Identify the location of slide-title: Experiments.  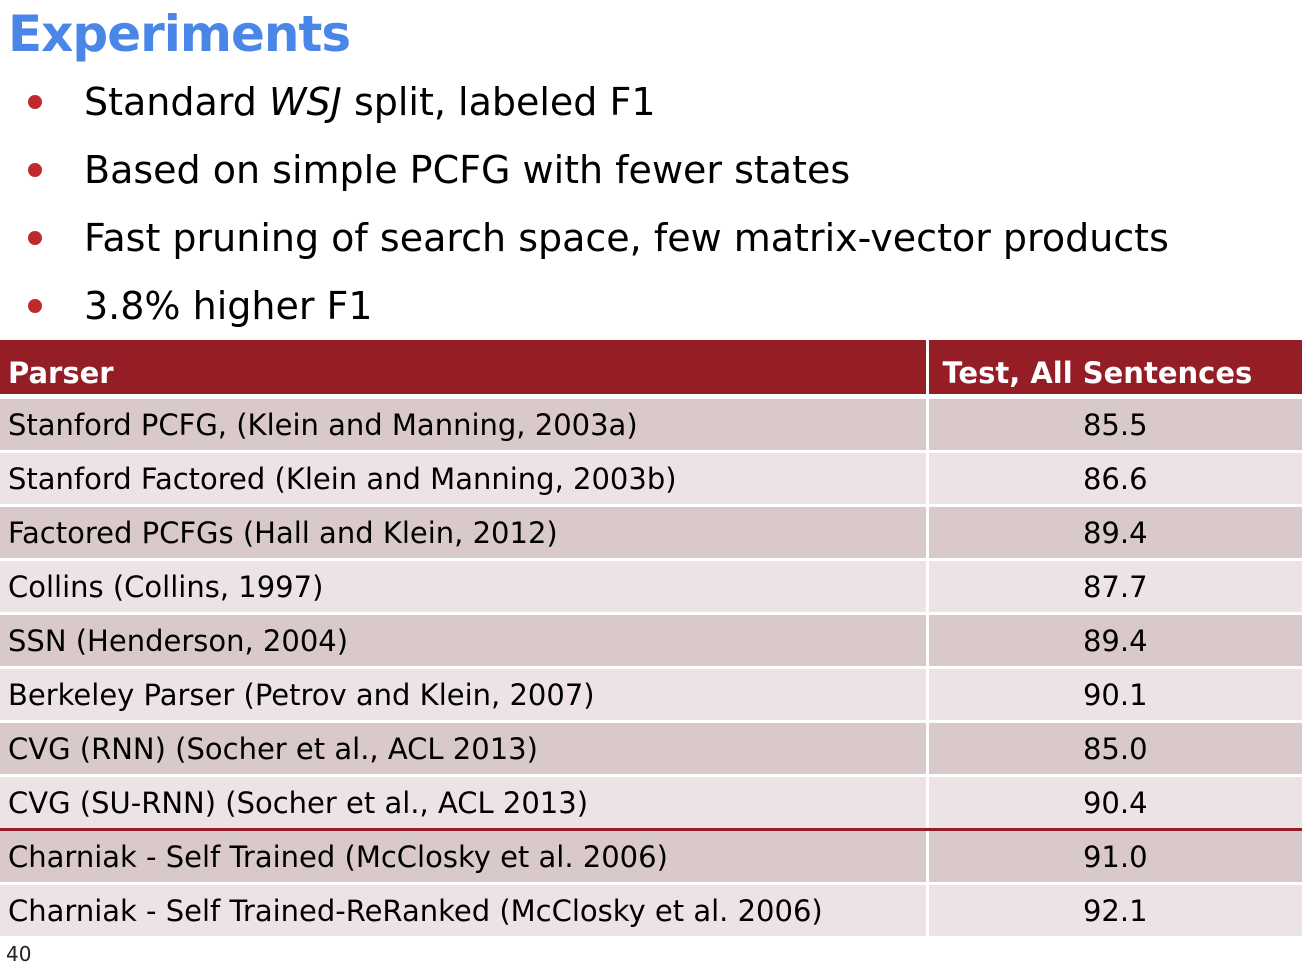
(179, 34).